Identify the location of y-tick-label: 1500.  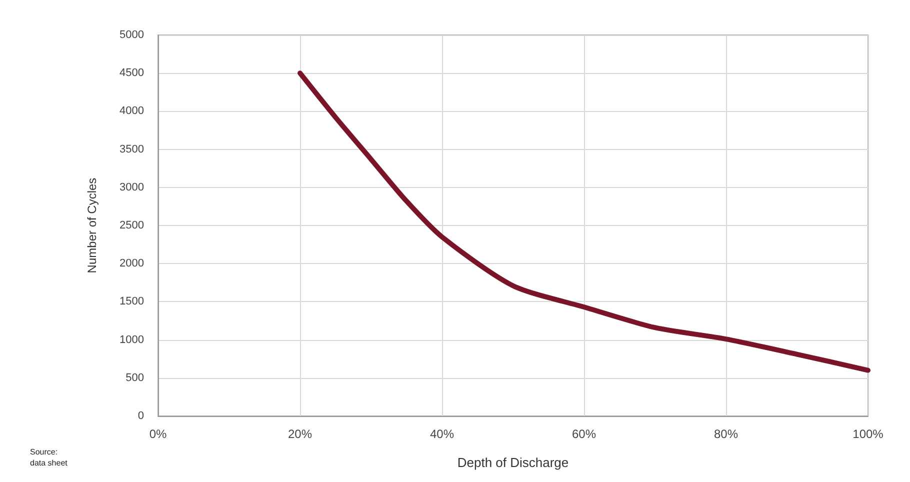
(132, 302).